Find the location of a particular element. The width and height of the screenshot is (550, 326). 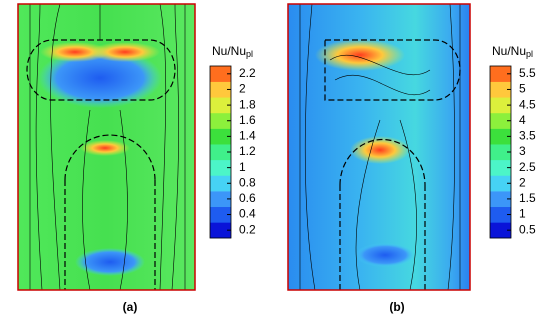

colorbar-tick-label: 3.5 is located at coordinates (527, 136).